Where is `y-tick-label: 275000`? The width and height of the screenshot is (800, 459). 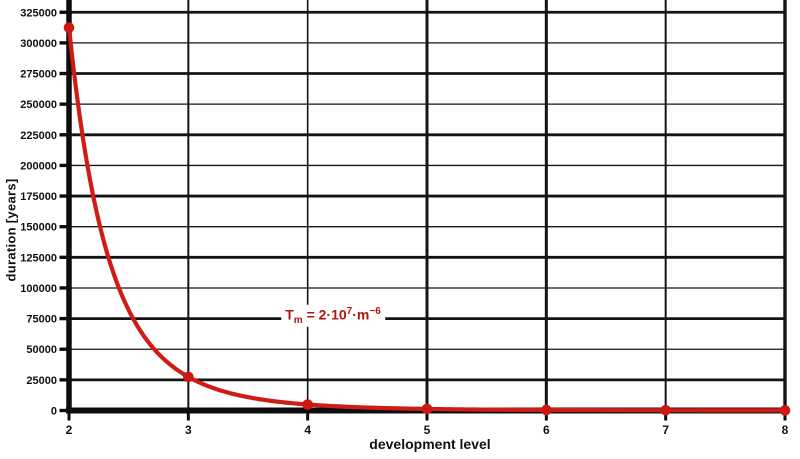
y-tick-label: 275000 is located at coordinates (38, 75).